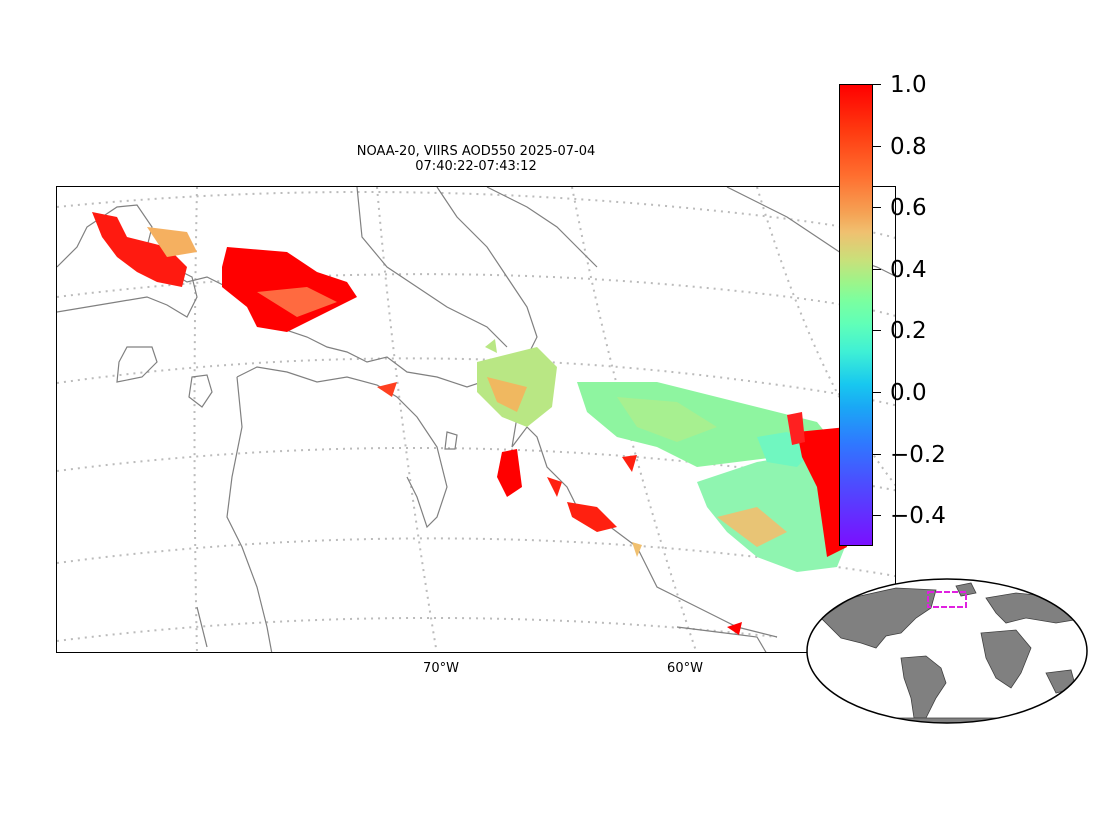 The image size is (1120, 840). I want to click on colorbar-label-0-0: 0.0, so click(908, 393).